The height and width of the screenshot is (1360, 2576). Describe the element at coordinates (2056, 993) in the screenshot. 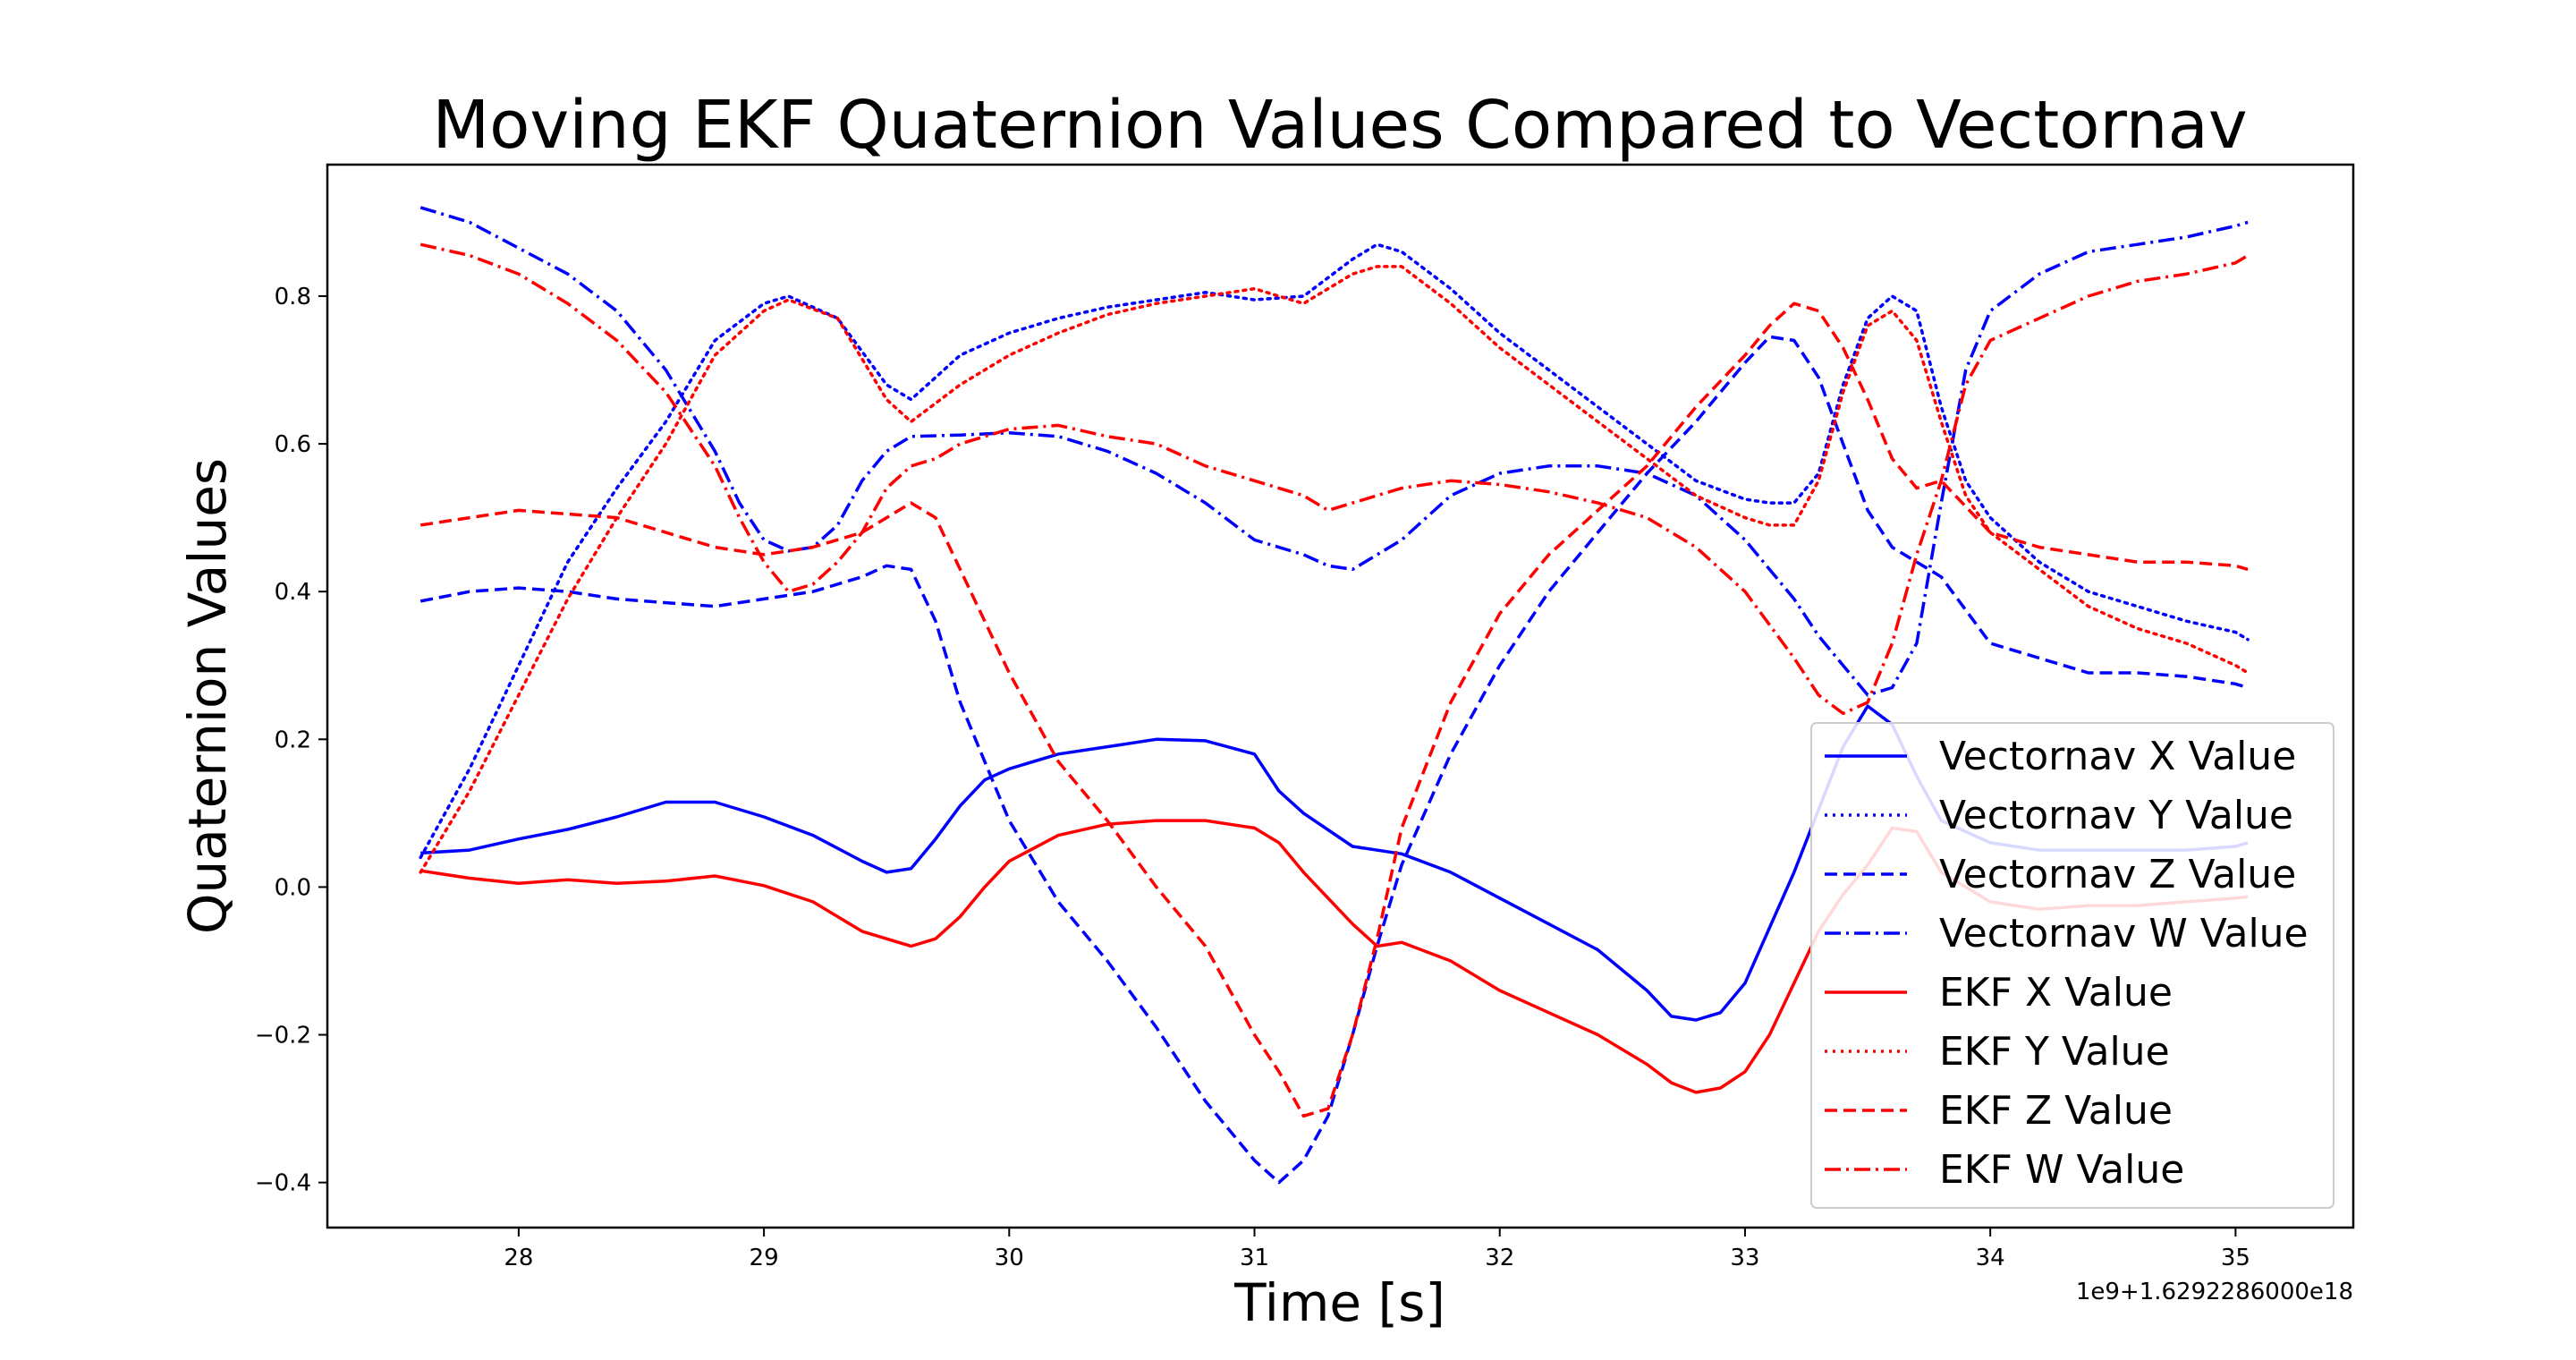

I see `legend-label: EKF X Value` at that location.